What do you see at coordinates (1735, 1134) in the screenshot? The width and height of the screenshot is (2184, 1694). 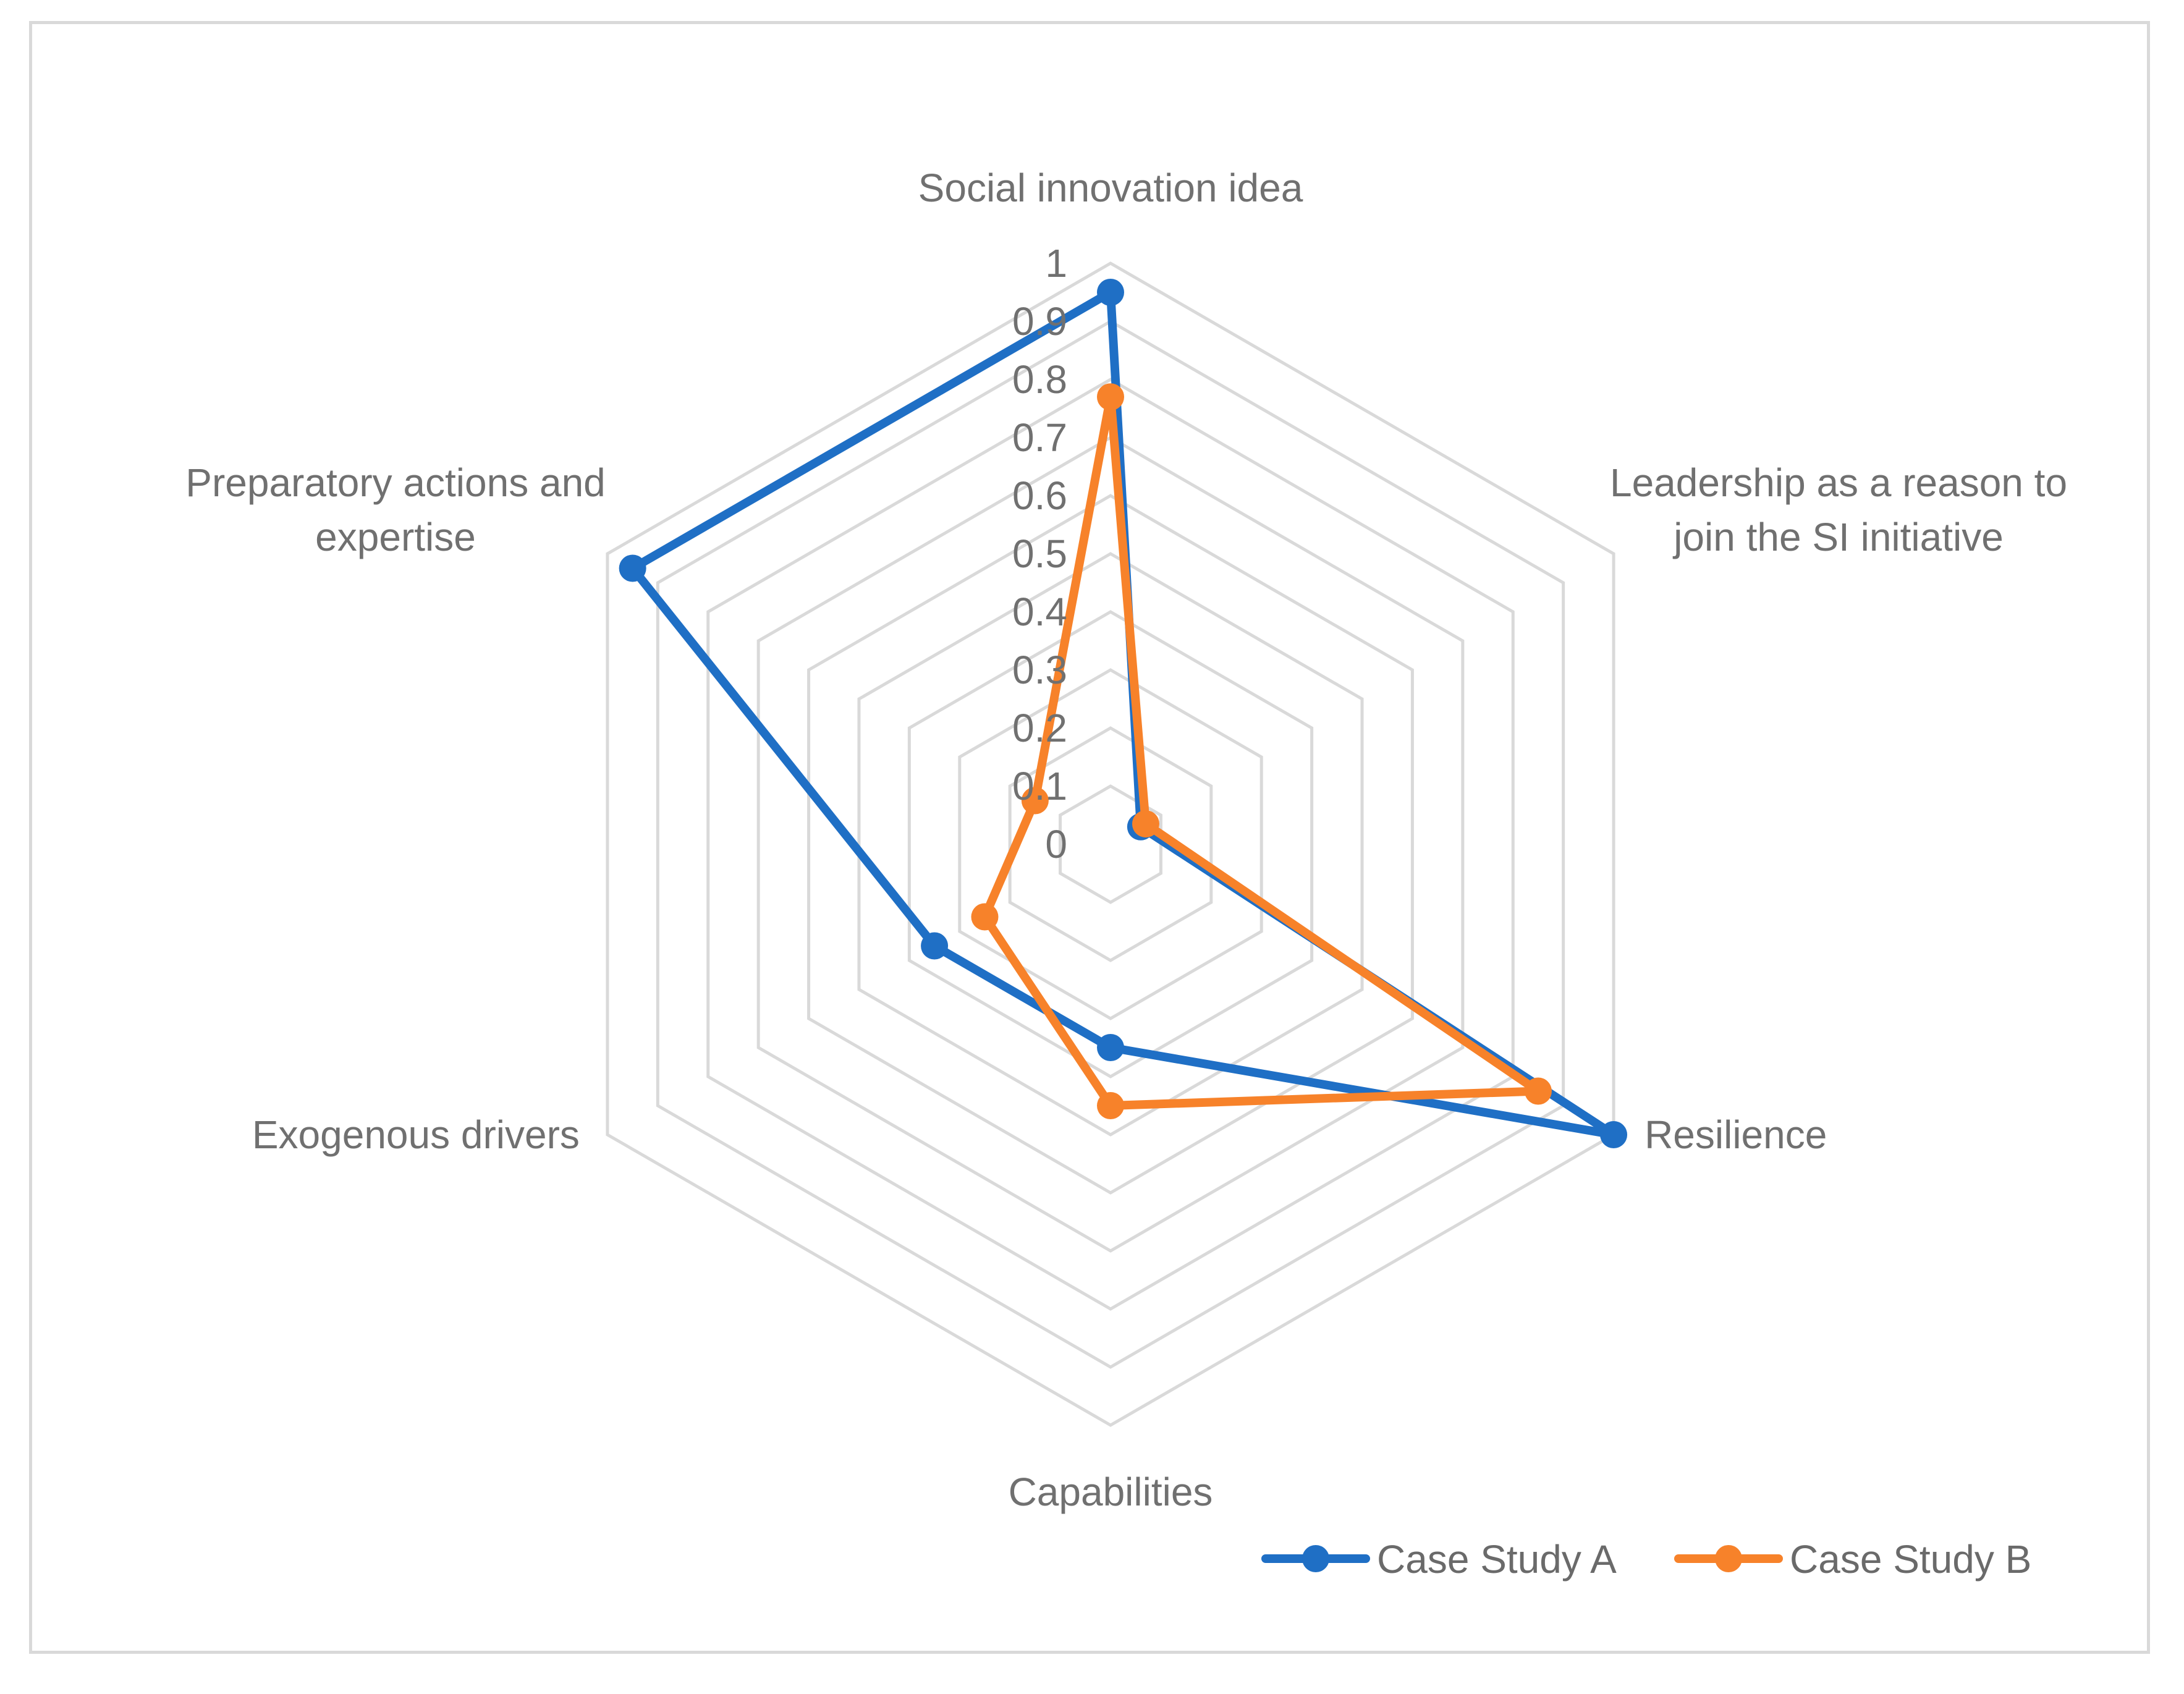 I see `axis-label-resilience: Resilience` at bounding box center [1735, 1134].